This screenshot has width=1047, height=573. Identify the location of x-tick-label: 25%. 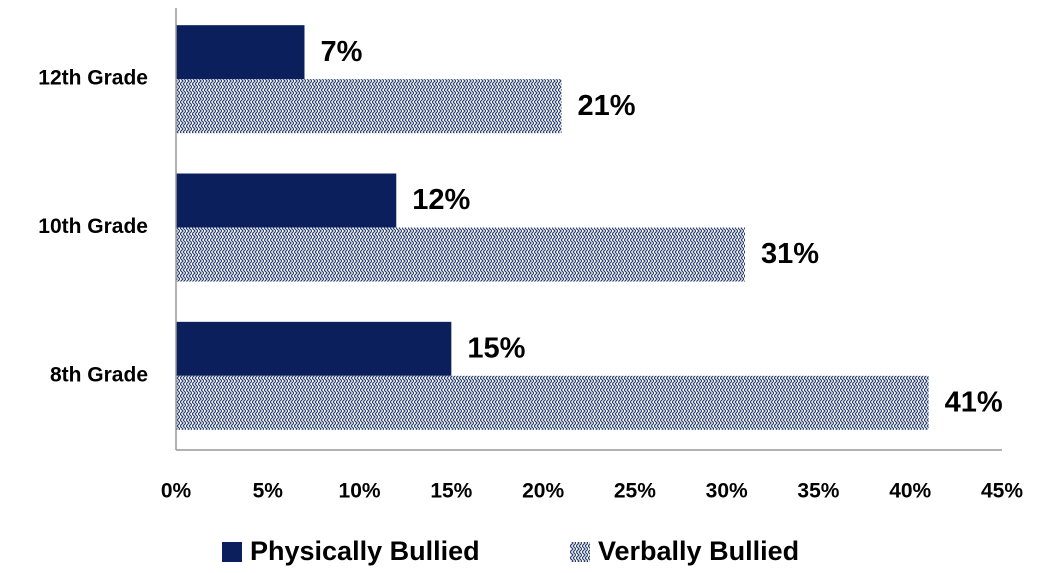
(635, 491).